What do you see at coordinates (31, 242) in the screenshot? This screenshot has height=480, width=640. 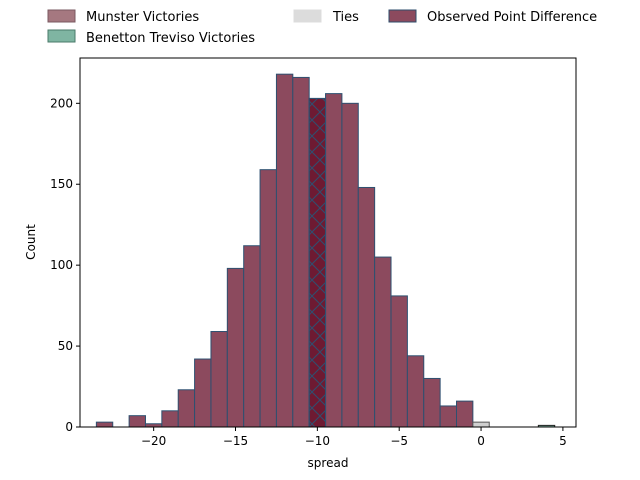 I see `y-axis-label: Count` at bounding box center [31, 242].